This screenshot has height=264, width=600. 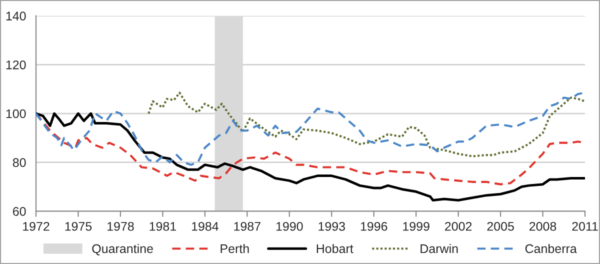 I want to click on x-tick-label: 1990, so click(x=289, y=226).